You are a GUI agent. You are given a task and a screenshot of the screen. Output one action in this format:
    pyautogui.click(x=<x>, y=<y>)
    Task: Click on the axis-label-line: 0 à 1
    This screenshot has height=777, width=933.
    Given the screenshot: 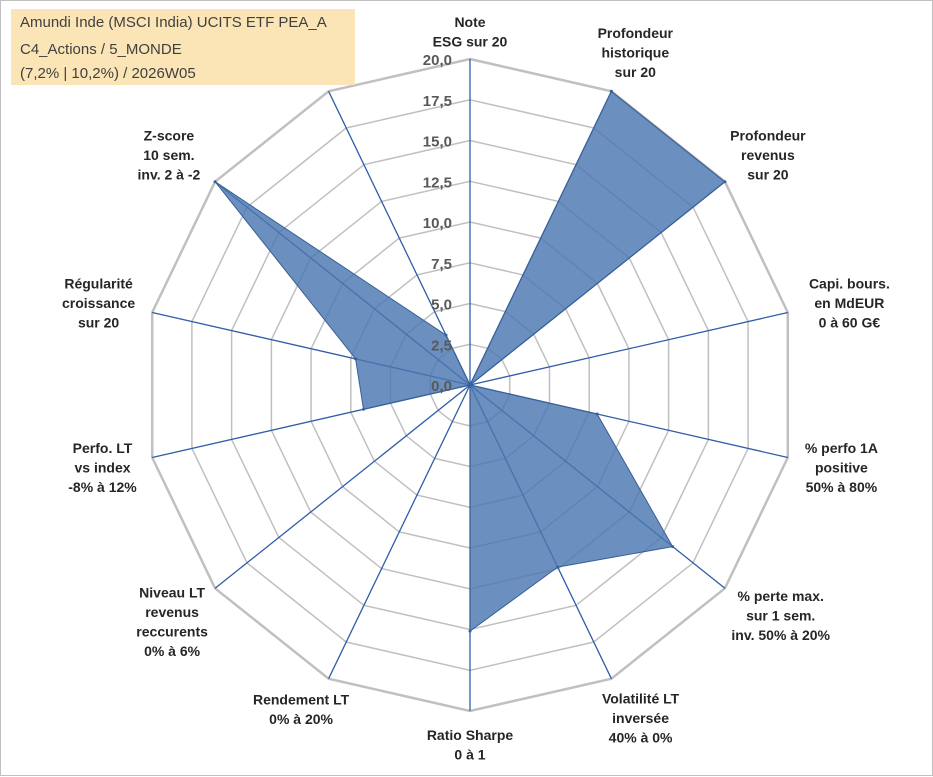 What is the action you would take?
    pyautogui.click(x=469, y=755)
    